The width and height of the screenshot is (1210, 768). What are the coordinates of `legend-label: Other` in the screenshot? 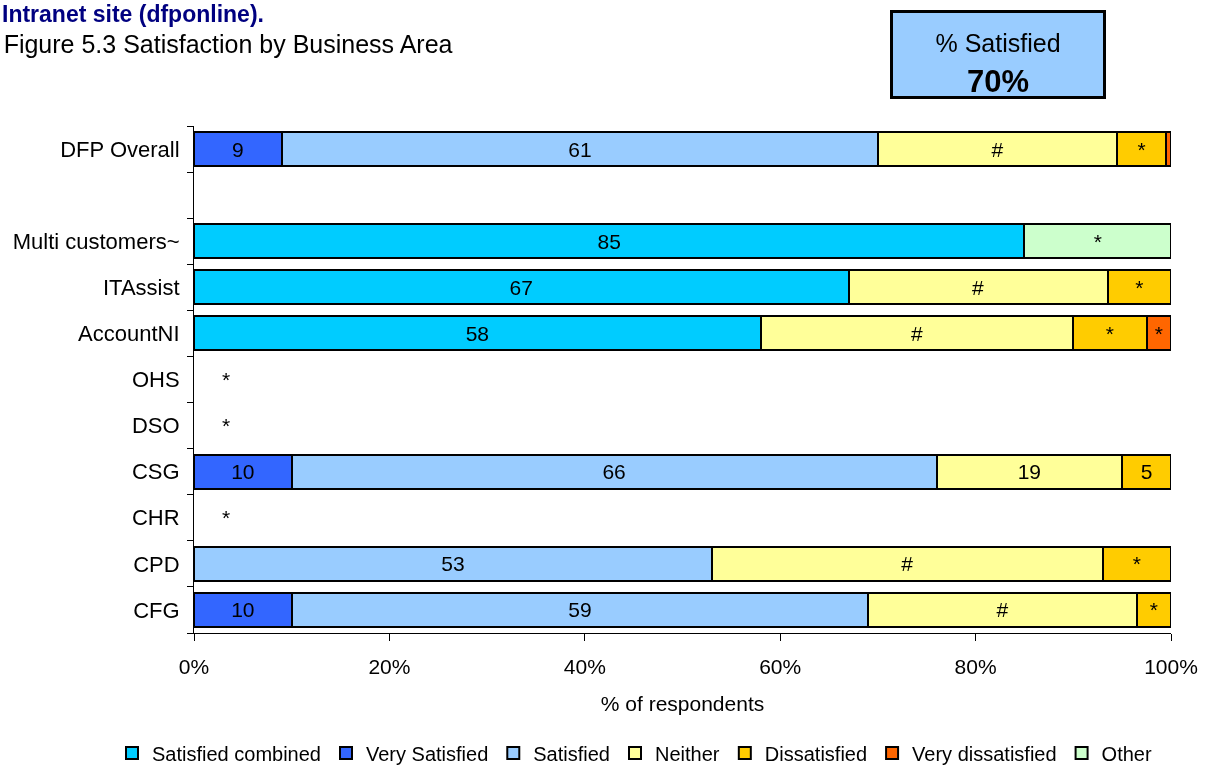 It's located at (1126, 753).